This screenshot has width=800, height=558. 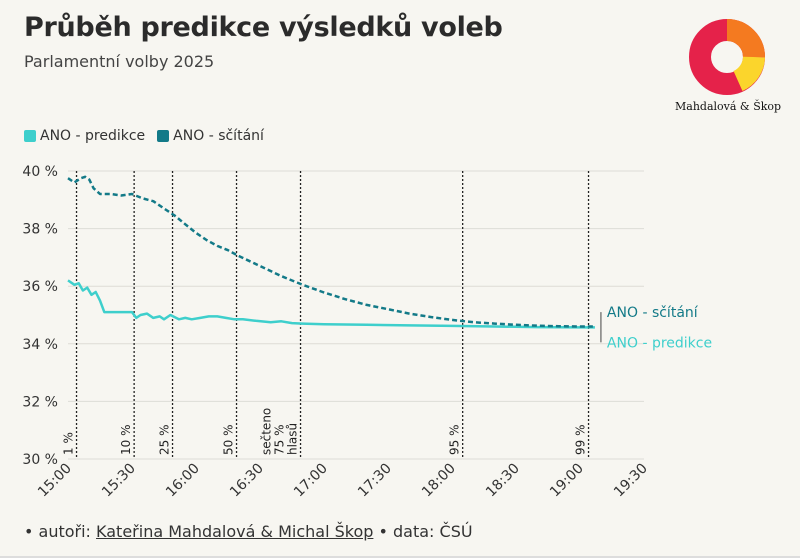 I want to click on logo-text: Mahdalová & Škop, so click(x=728, y=106).